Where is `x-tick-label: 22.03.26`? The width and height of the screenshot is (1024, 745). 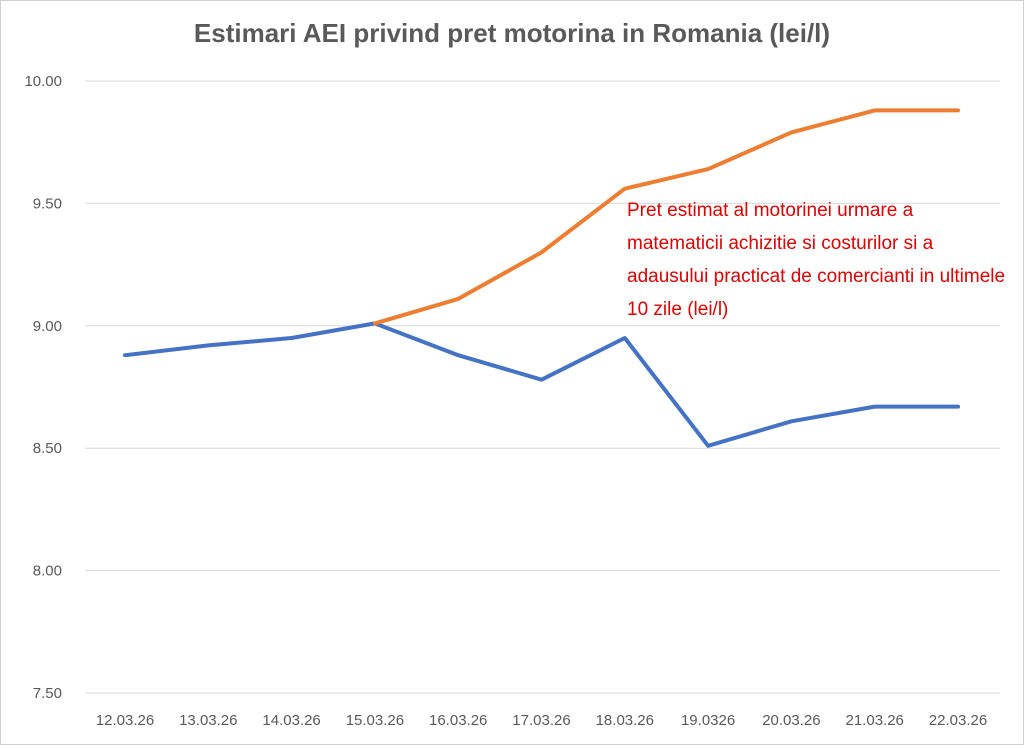
x-tick-label: 22.03.26 is located at coordinates (958, 720).